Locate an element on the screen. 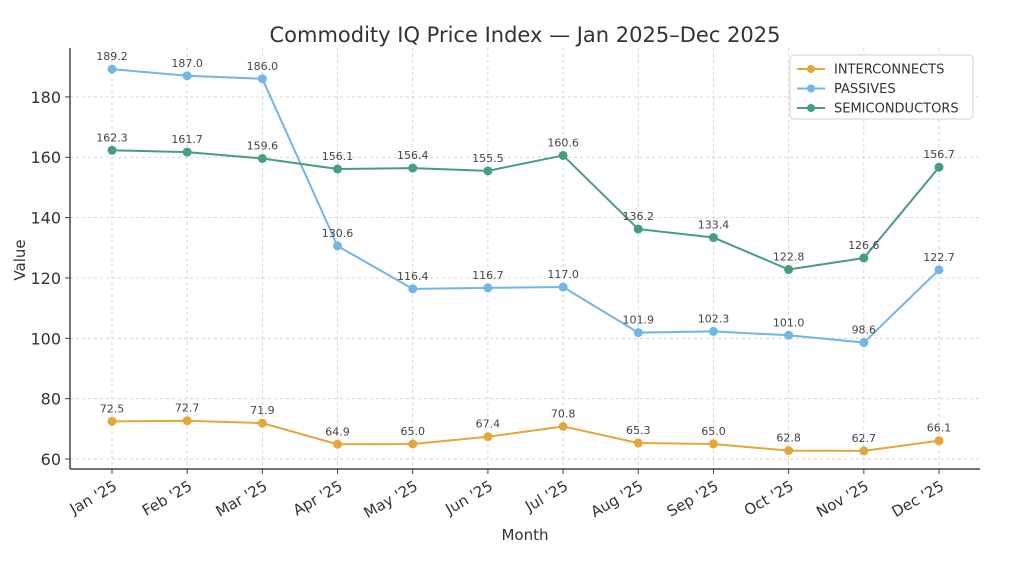 The height and width of the screenshot is (568, 1024). data-label: 161.7 is located at coordinates (187, 139).